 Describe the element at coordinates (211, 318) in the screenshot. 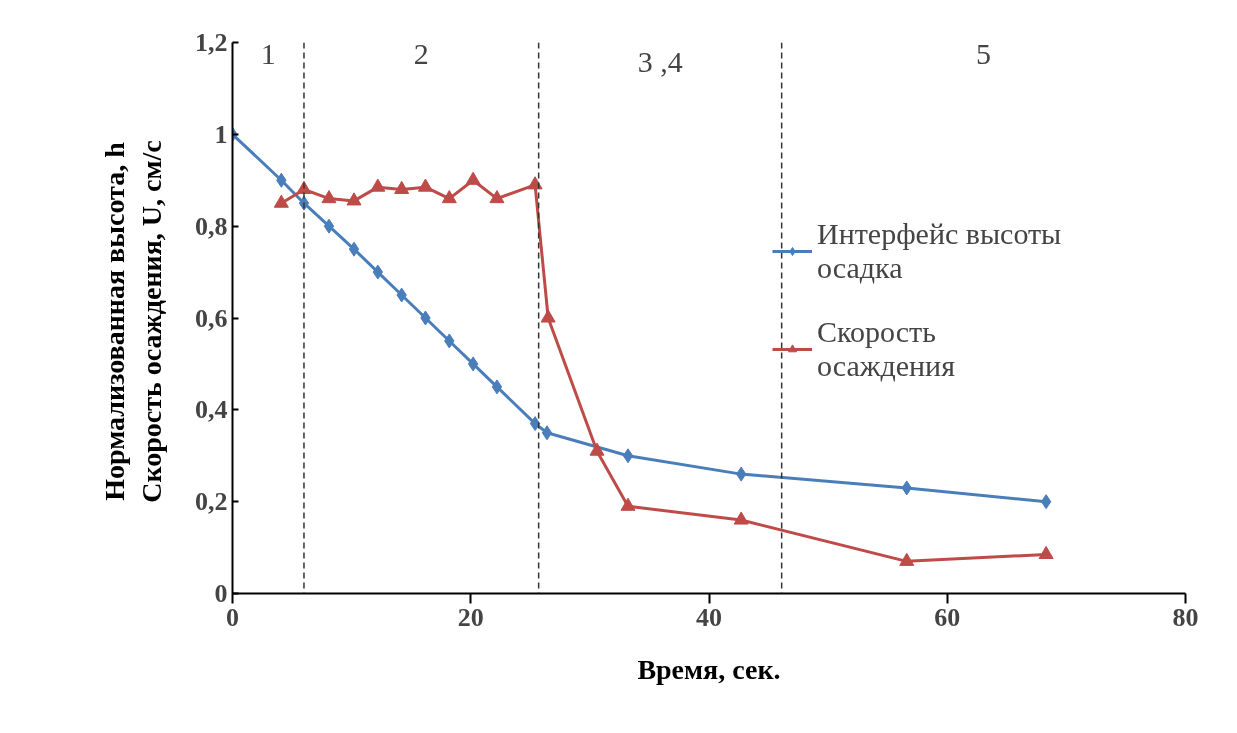

I see `y-tick-label: 0,6` at that location.